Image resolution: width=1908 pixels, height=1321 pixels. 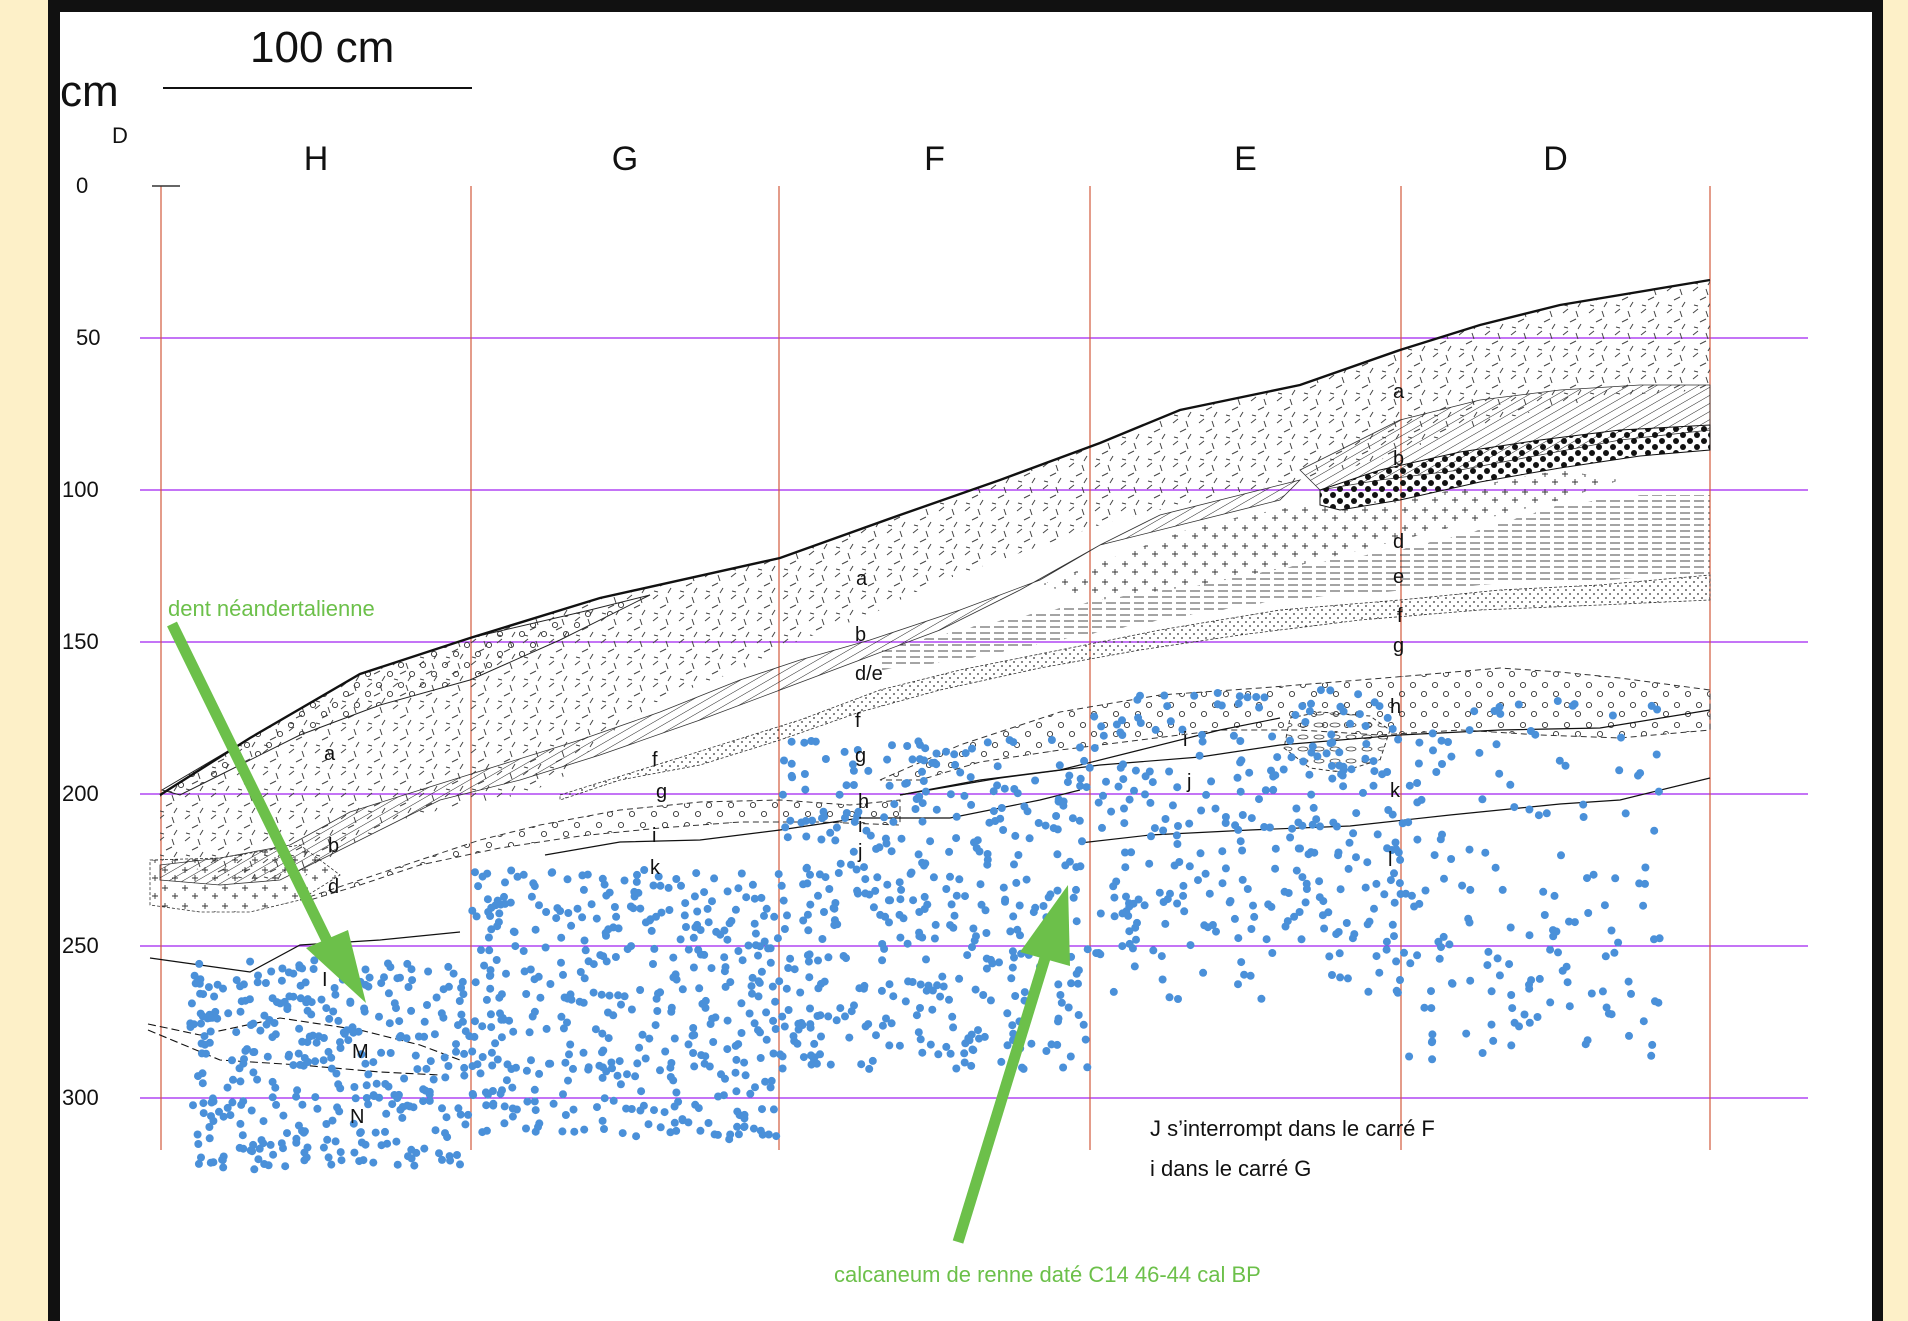 I want to click on boundary-i, so click(x=1090, y=756).